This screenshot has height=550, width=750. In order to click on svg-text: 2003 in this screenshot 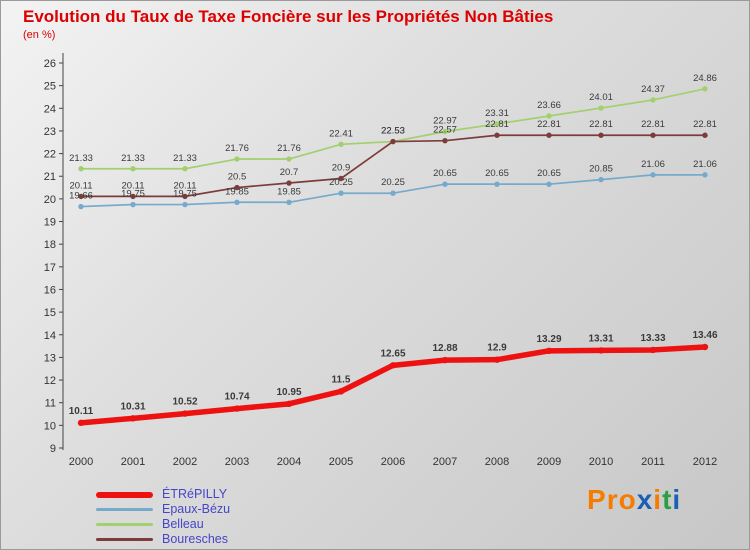, I will do `click(237, 462)`.